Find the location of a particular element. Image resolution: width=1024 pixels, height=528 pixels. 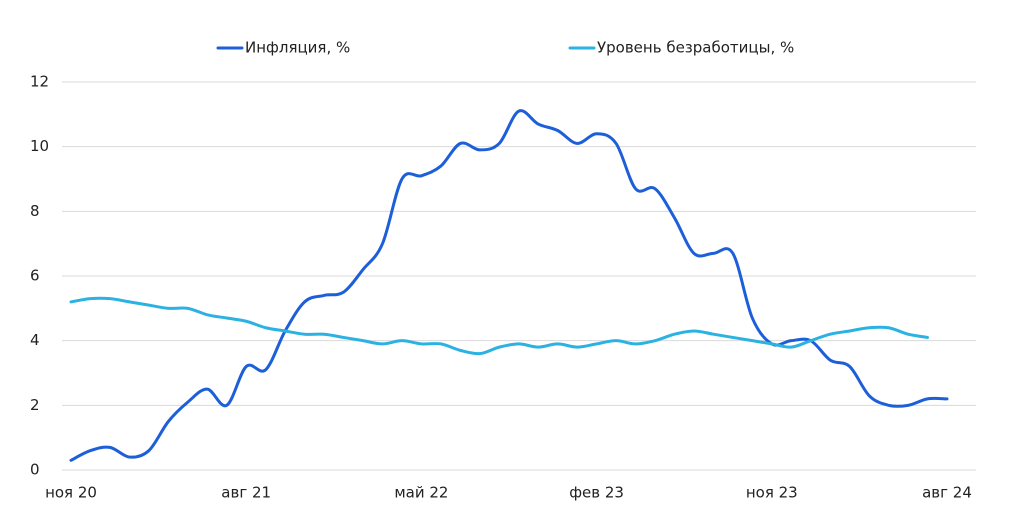

x-tick-label: фев 23 is located at coordinates (596, 493).